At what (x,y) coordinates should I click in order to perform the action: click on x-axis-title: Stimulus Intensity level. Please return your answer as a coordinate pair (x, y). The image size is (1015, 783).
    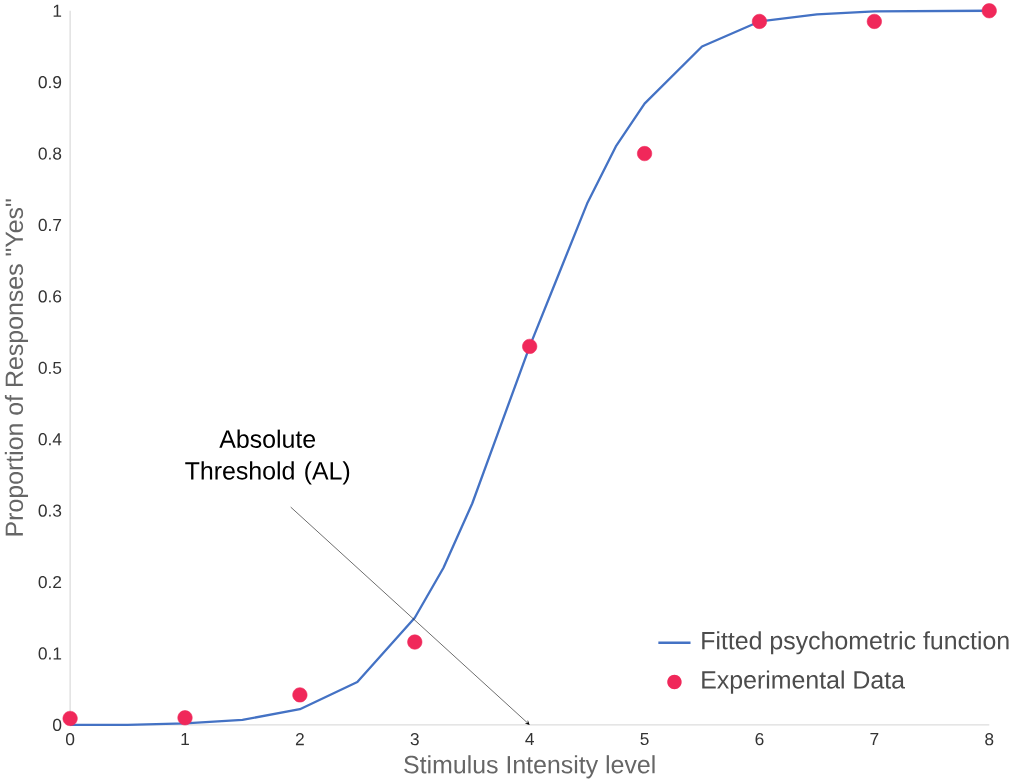
    Looking at the image, I should click on (529, 767).